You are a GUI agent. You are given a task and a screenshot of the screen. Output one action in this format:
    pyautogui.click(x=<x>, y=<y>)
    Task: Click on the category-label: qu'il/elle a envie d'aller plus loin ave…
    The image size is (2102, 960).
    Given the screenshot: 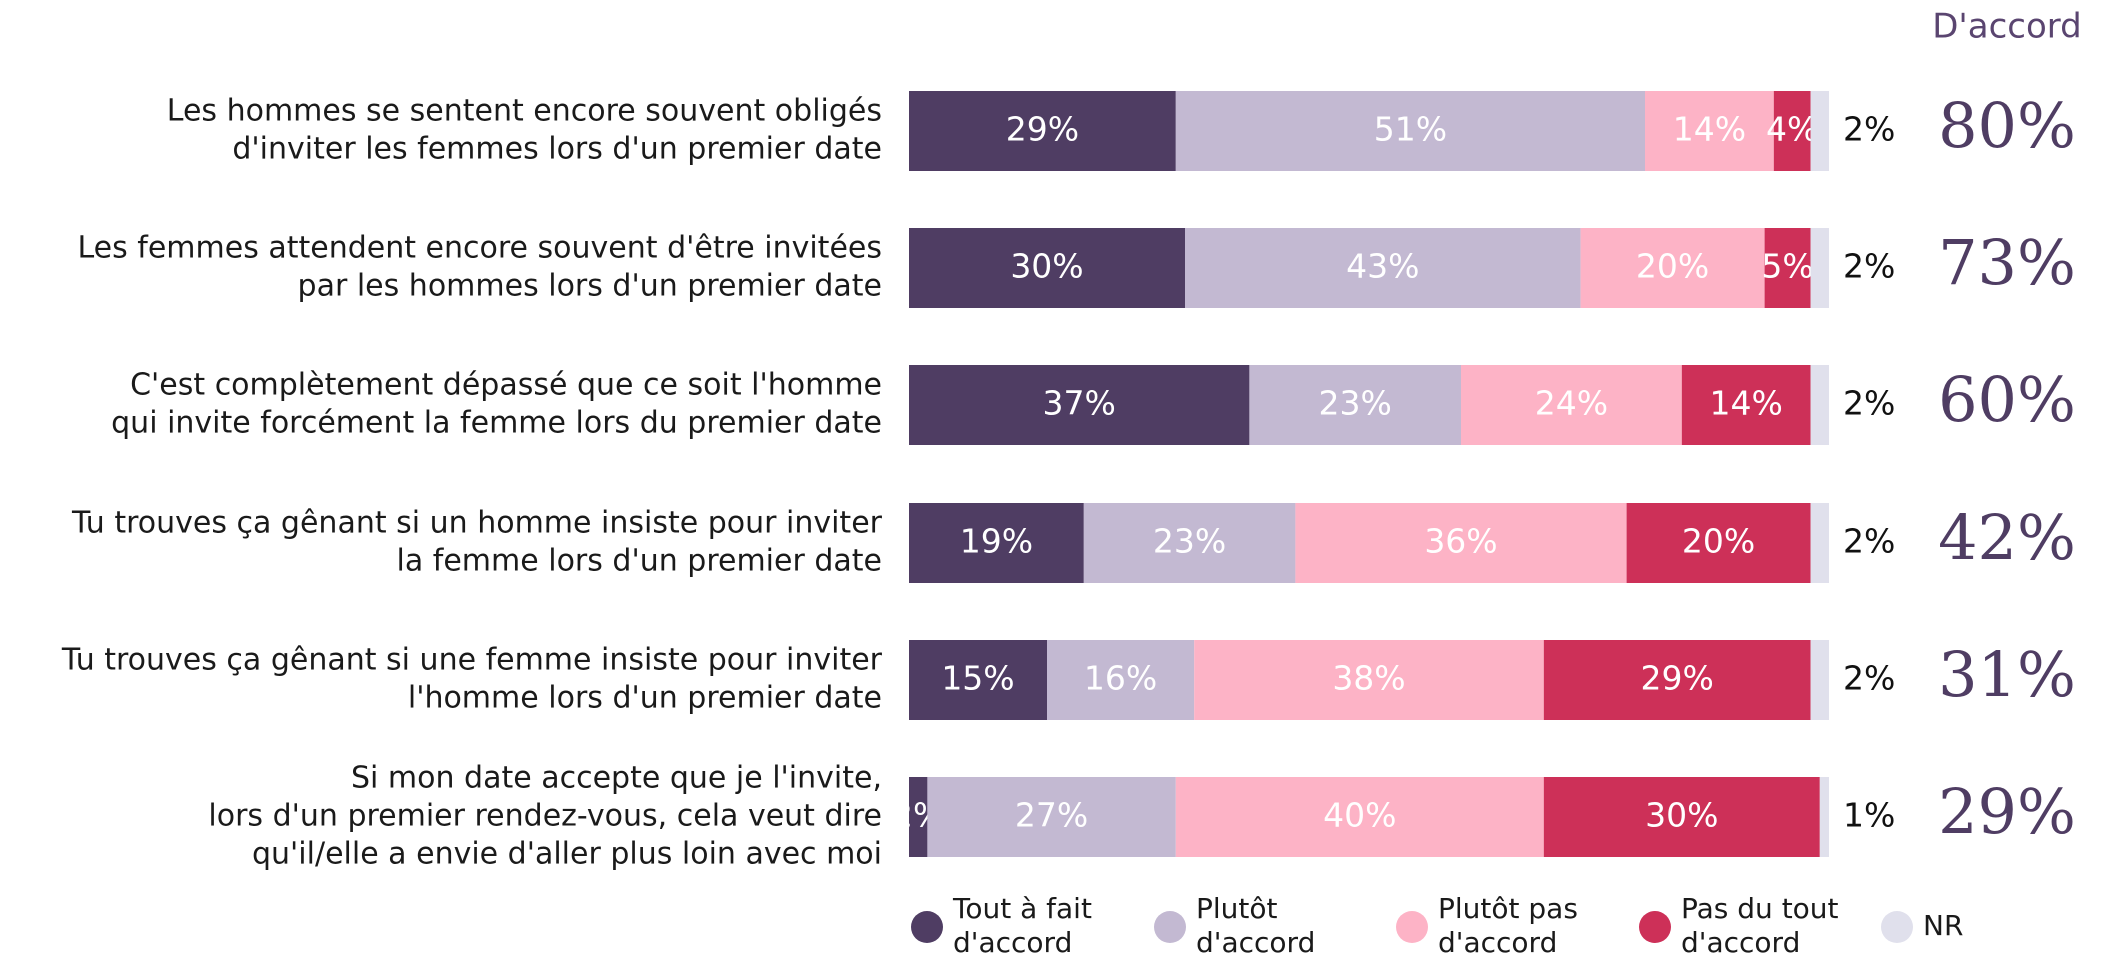 What is the action you would take?
    pyautogui.click(x=567, y=854)
    